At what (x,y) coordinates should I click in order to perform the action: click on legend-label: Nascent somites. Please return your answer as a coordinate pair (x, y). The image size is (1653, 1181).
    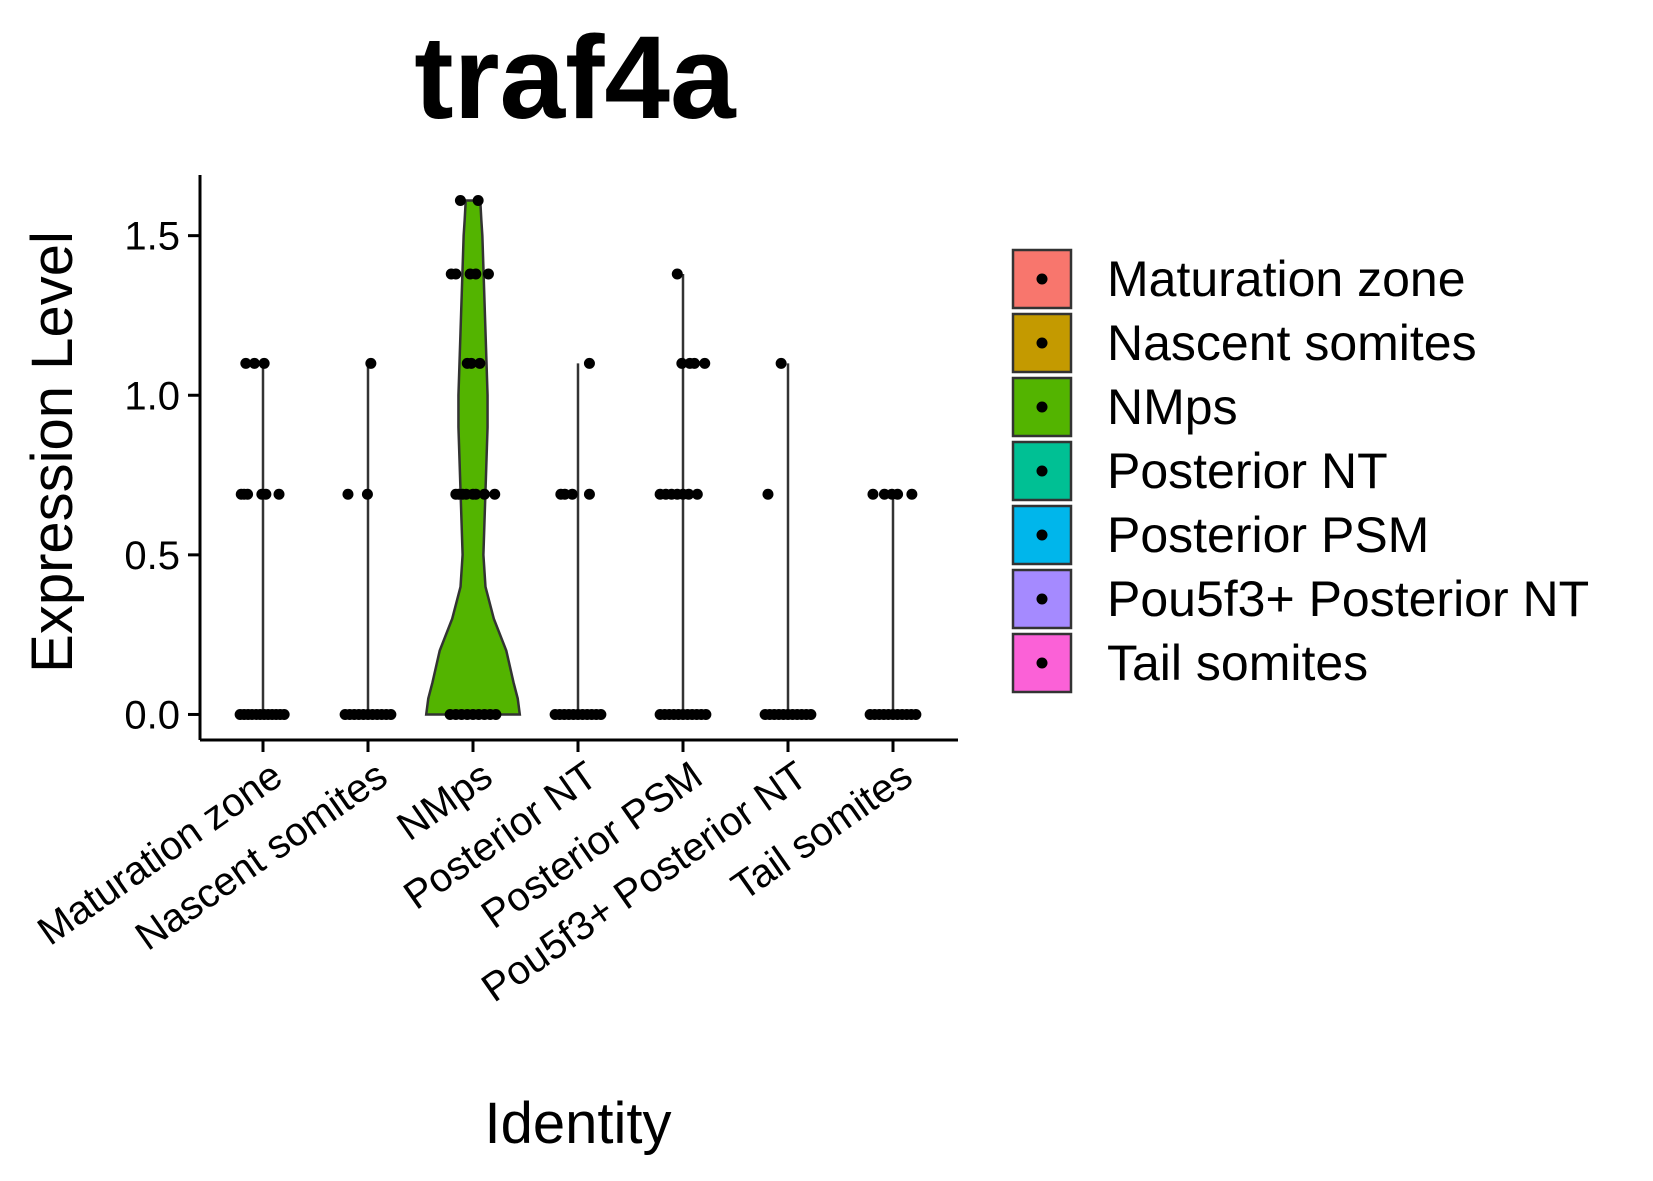
    Looking at the image, I should click on (1292, 343).